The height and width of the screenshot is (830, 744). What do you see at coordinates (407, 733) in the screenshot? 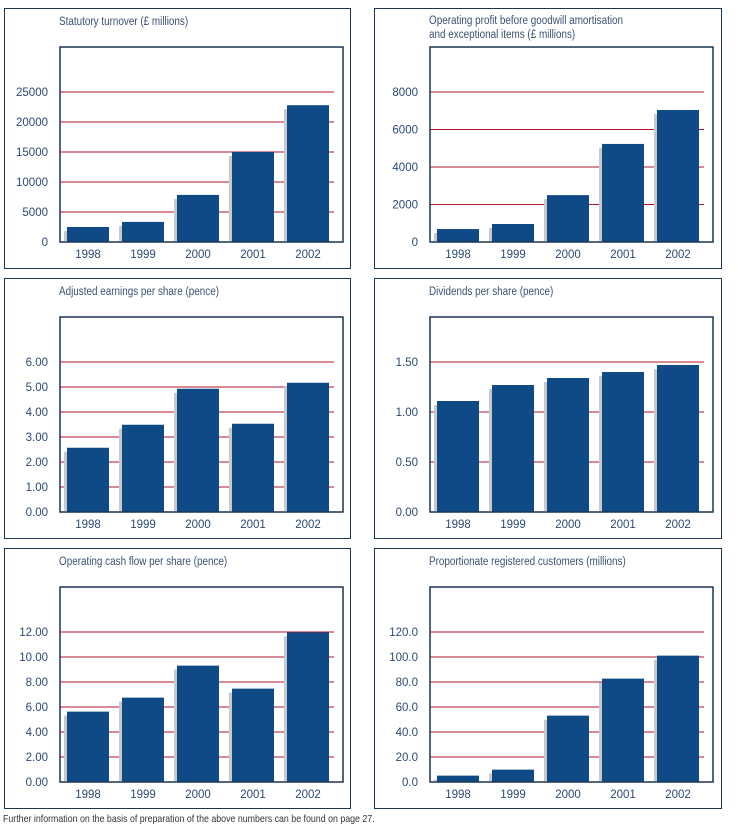
I see `y-tick-label: 40.0` at bounding box center [407, 733].